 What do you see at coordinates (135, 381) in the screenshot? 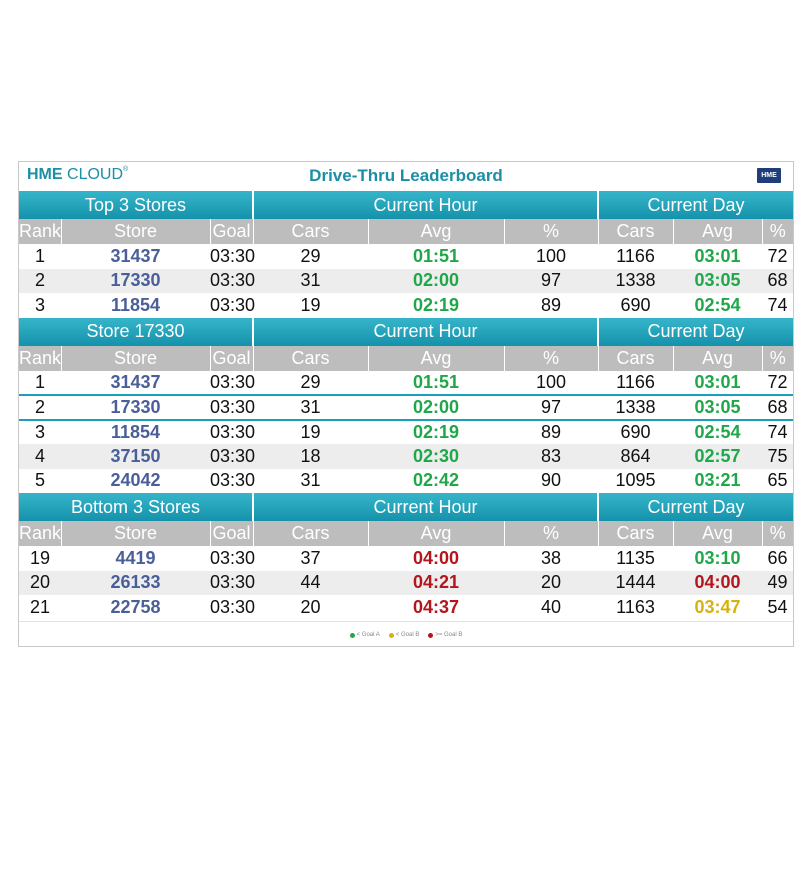
I see `store-cell: 31437` at bounding box center [135, 381].